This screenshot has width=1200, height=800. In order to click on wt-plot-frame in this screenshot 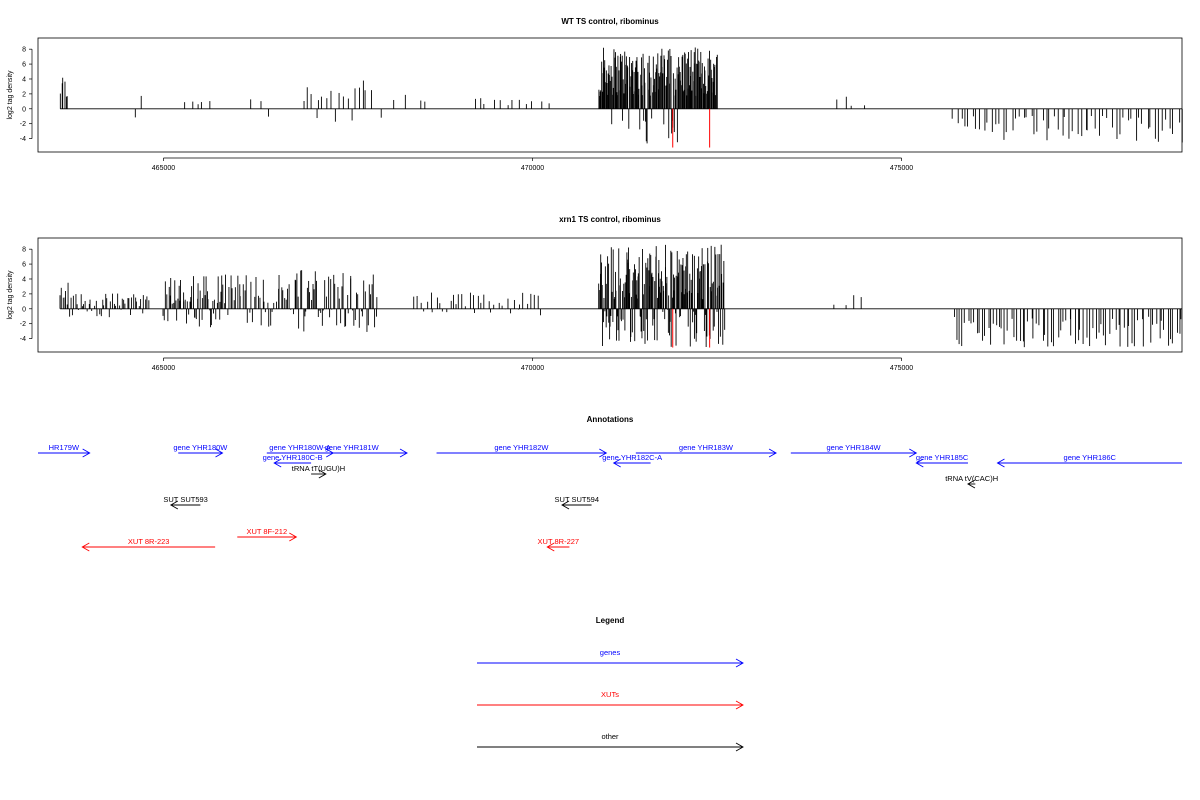, I will do `click(610, 95)`.